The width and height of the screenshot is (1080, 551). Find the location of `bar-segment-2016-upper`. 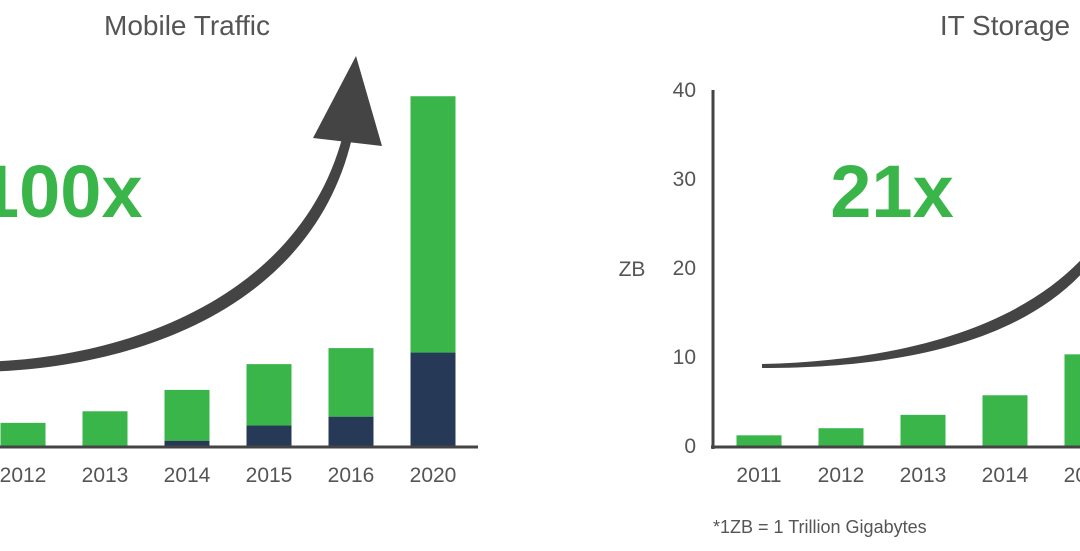

bar-segment-2016-upper is located at coordinates (351, 382).